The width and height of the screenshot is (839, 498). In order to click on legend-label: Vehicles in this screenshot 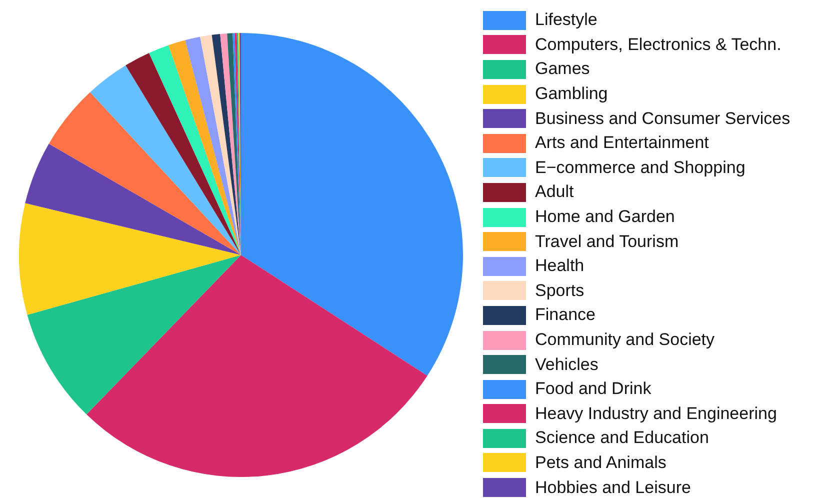, I will do `click(566, 364)`.